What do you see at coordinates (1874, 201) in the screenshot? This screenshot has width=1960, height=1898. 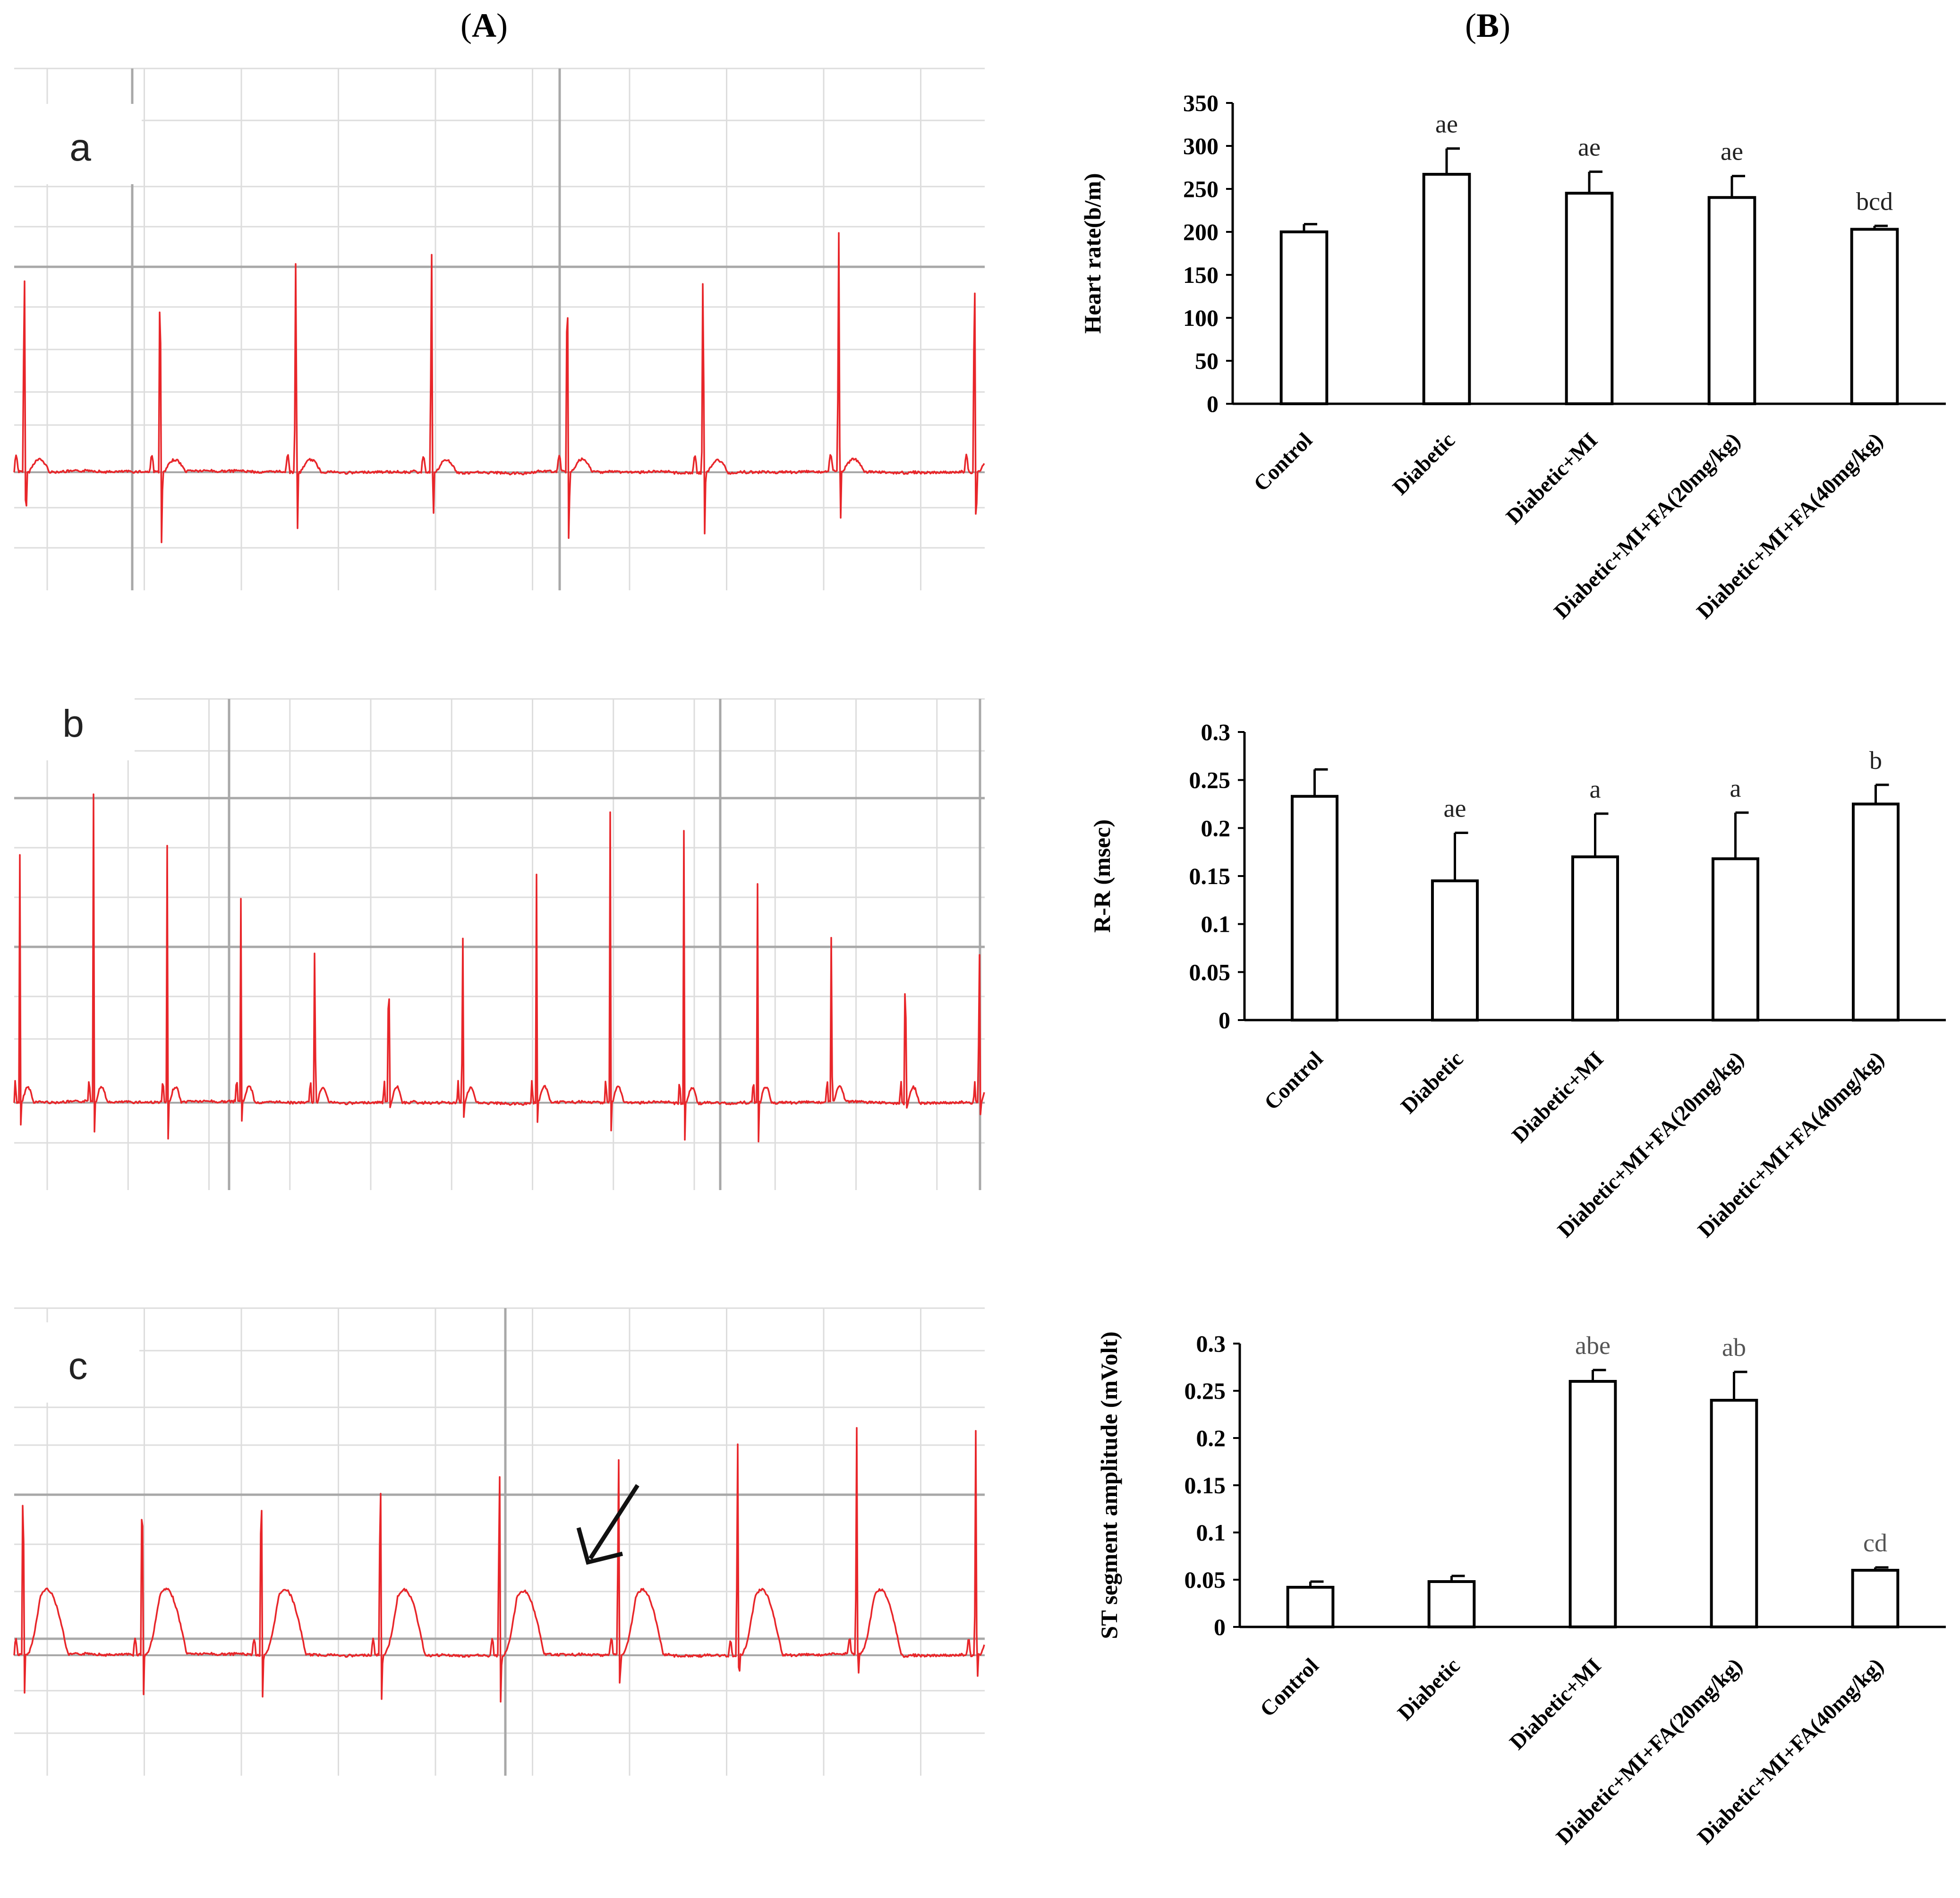 I see `significance-label: bcd` at bounding box center [1874, 201].